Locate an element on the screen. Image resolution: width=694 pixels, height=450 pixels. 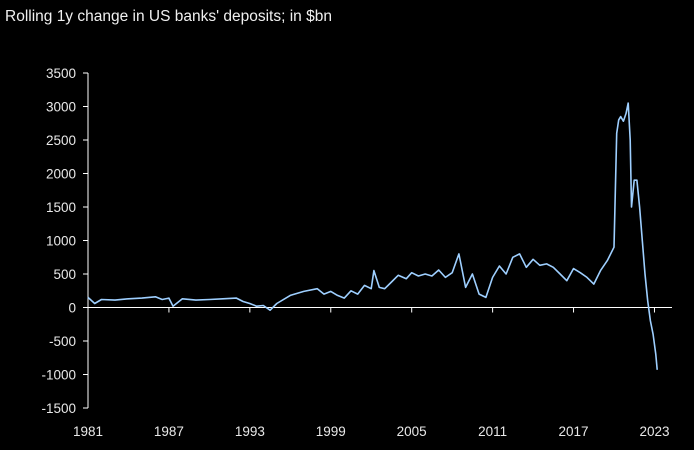
y-tick-label: 1500 is located at coordinates (61, 207).